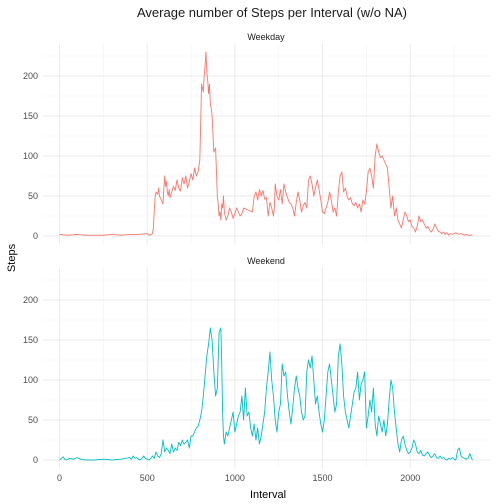 The height and width of the screenshot is (504, 504). What do you see at coordinates (266, 37) in the screenshot?
I see `panel-strip-label: Weekday` at bounding box center [266, 37].